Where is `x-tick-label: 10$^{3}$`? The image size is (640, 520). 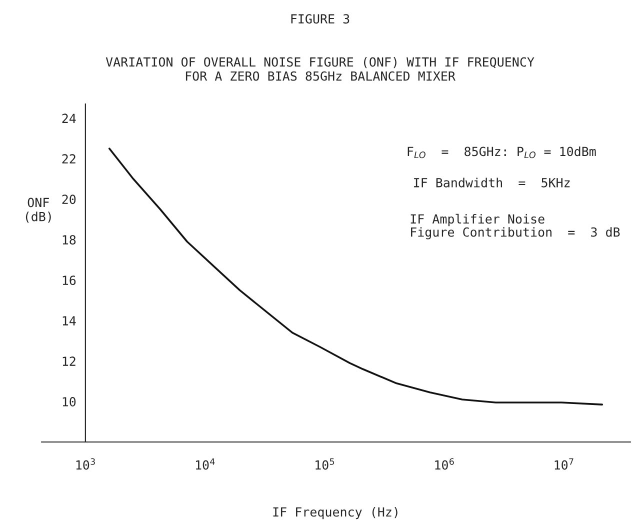 x-tick-label: 10$^{3}$ is located at coordinates (85, 464).